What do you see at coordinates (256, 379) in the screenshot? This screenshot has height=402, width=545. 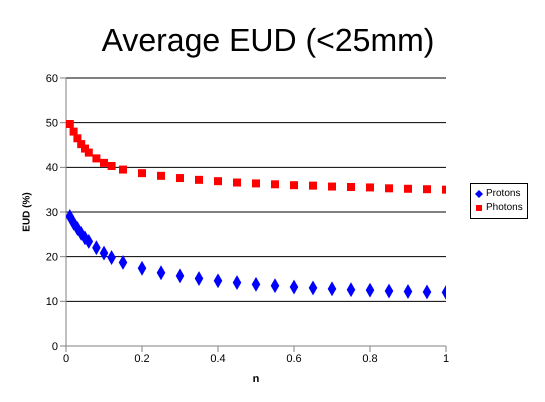 I see `x-axis-title: n` at bounding box center [256, 379].